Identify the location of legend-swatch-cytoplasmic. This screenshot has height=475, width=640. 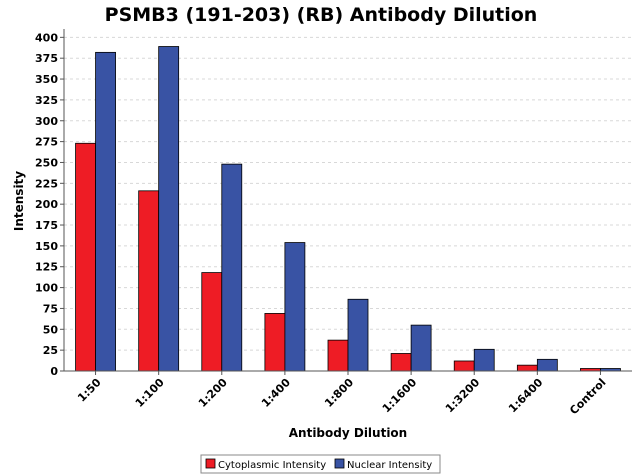
(210, 463).